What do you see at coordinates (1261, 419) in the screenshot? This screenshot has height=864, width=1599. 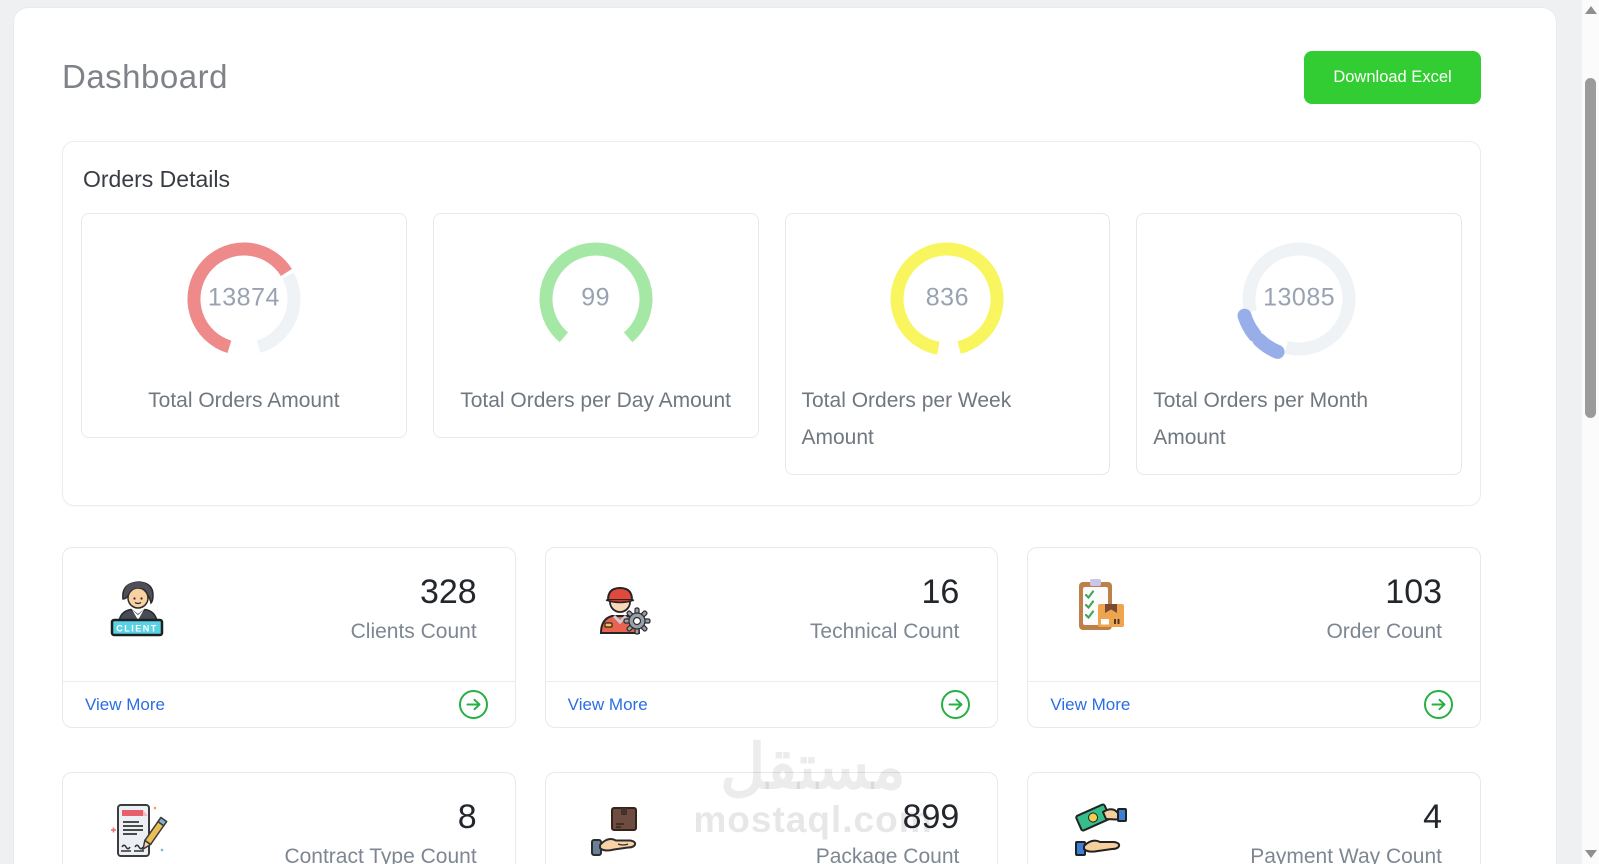 I see `gauge-label: Total Orders per Month Amount` at bounding box center [1261, 419].